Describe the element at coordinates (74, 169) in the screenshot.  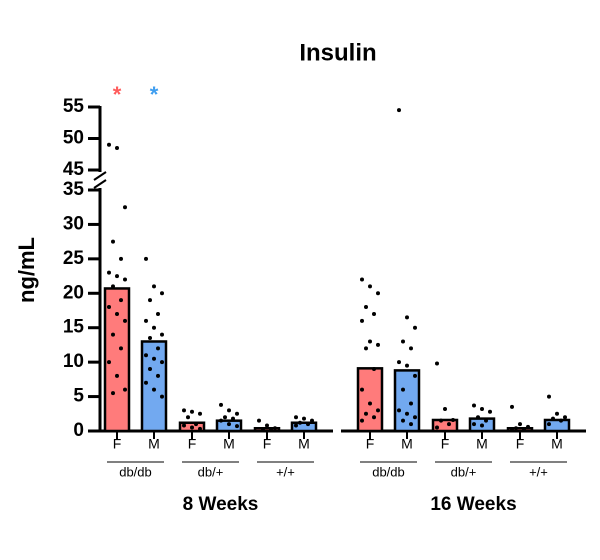
I see `y-tick-label: 45` at that location.